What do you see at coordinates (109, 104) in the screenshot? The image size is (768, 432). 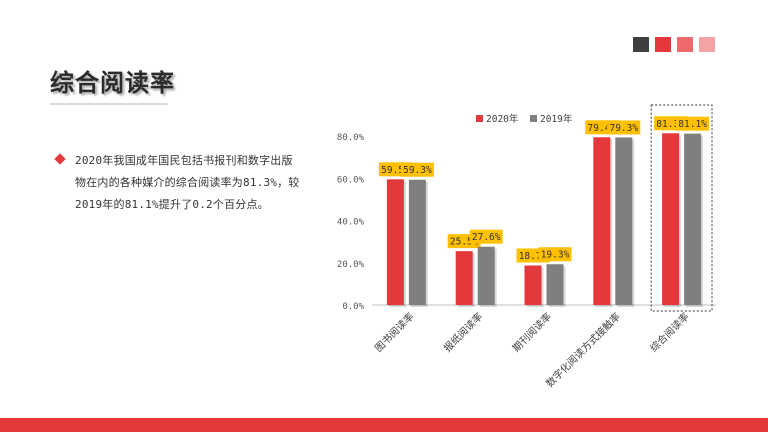 I see `title-underline` at bounding box center [109, 104].